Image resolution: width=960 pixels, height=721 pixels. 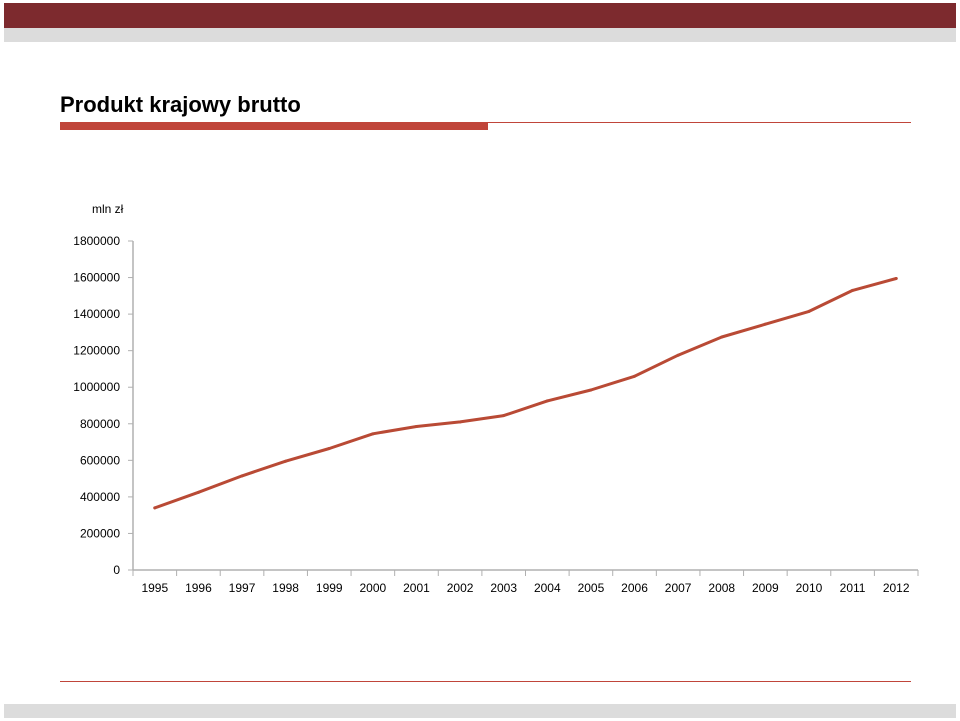 I want to click on y-tick-label: 1800000, so click(x=96, y=241).